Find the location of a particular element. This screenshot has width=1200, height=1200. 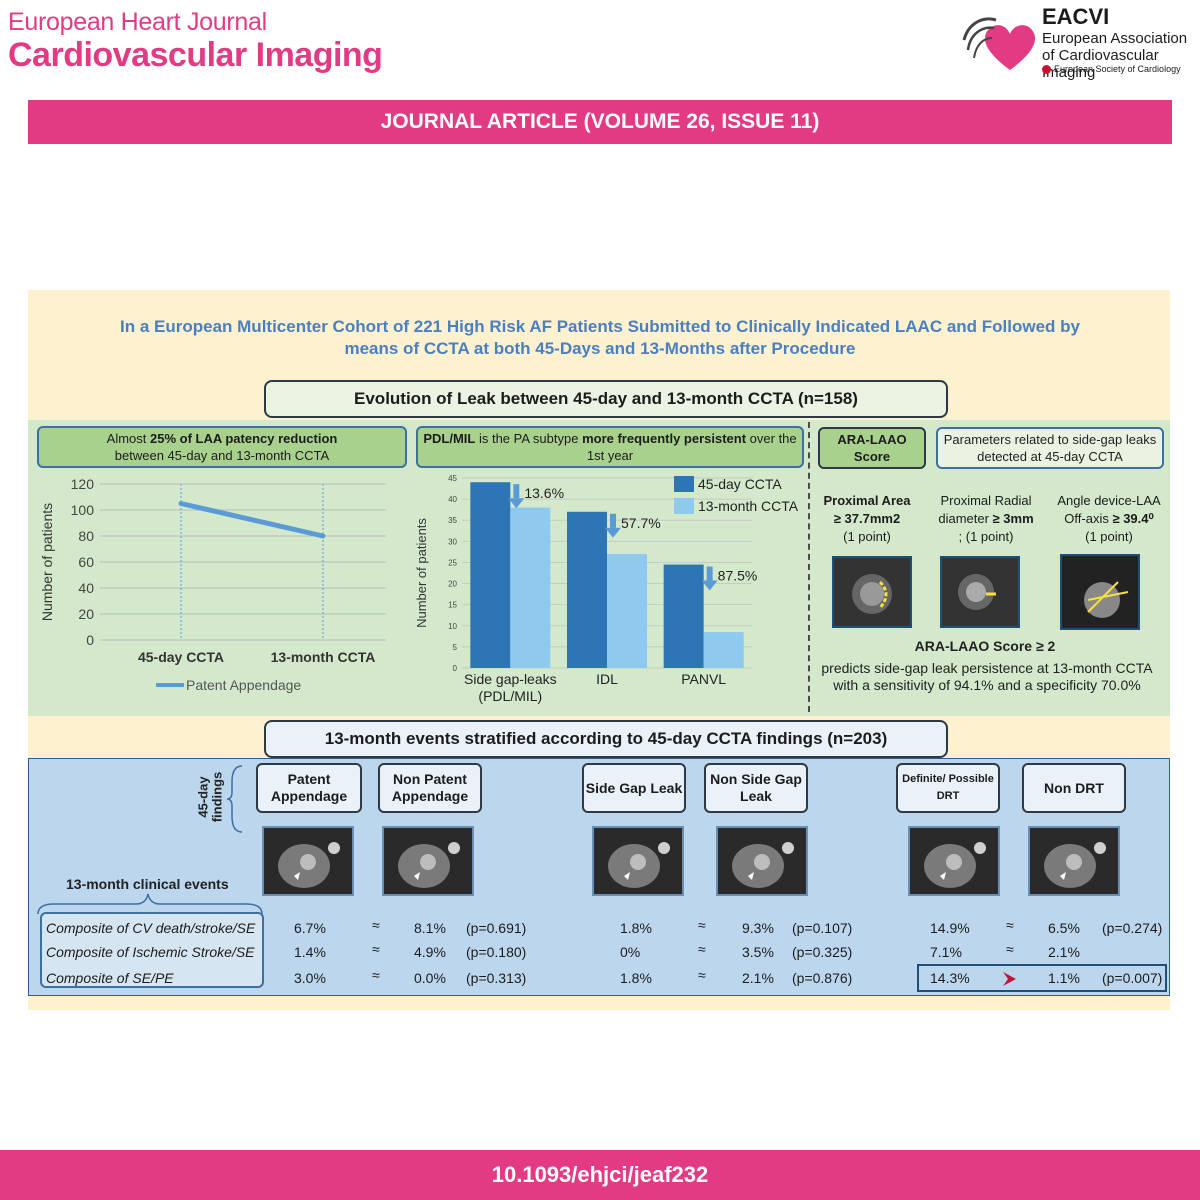

y-tick-label: 25 is located at coordinates (452, 562).